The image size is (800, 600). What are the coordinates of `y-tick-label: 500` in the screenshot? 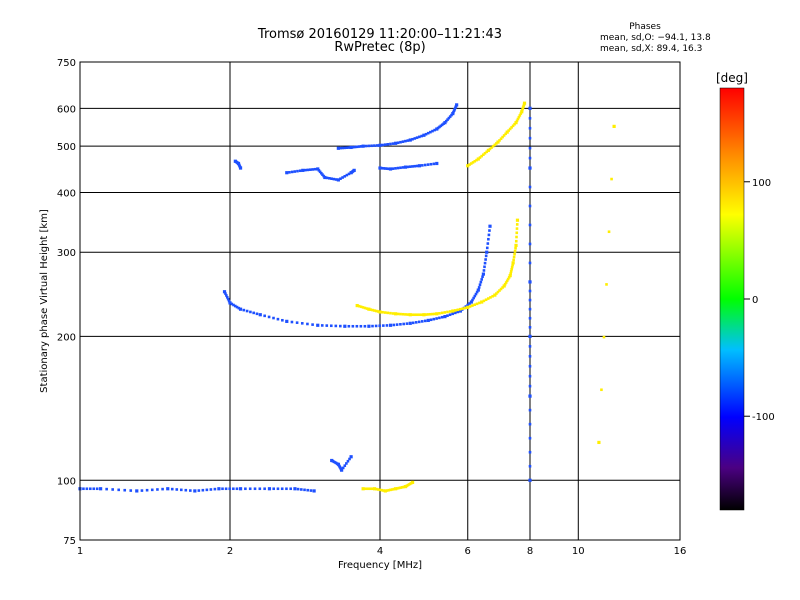 It's located at (66, 147).